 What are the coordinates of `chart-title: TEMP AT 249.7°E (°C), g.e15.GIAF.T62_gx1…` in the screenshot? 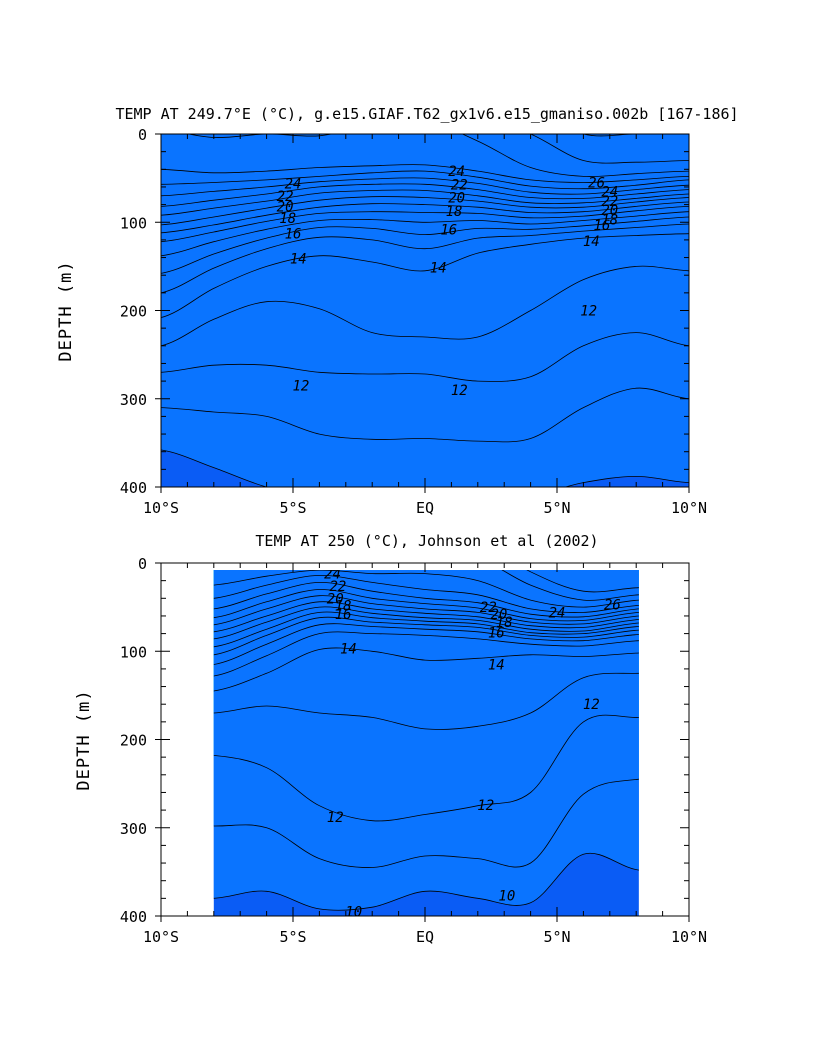 It's located at (426, 114).